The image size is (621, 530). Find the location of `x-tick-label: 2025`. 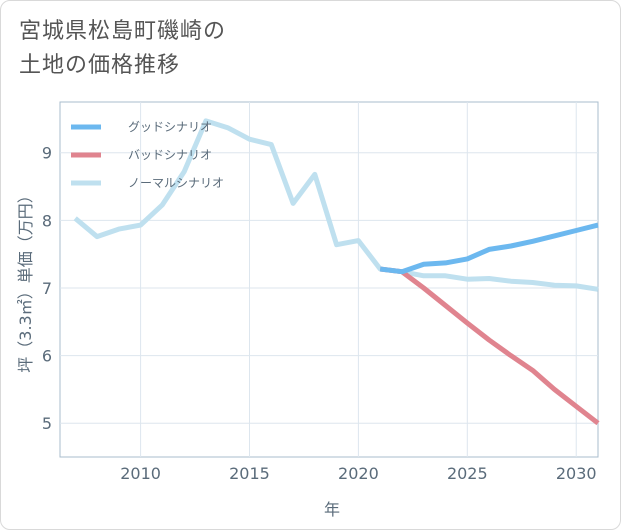

x-tick-label: 2025 is located at coordinates (467, 473).